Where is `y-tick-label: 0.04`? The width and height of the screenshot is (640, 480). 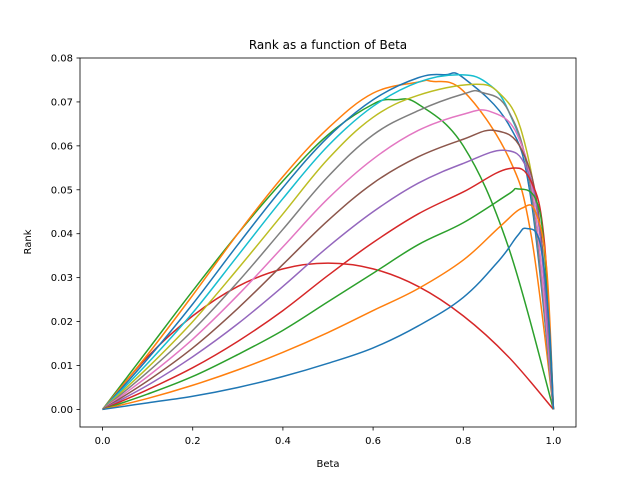 y-tick-label: 0.04 is located at coordinates (62, 234).